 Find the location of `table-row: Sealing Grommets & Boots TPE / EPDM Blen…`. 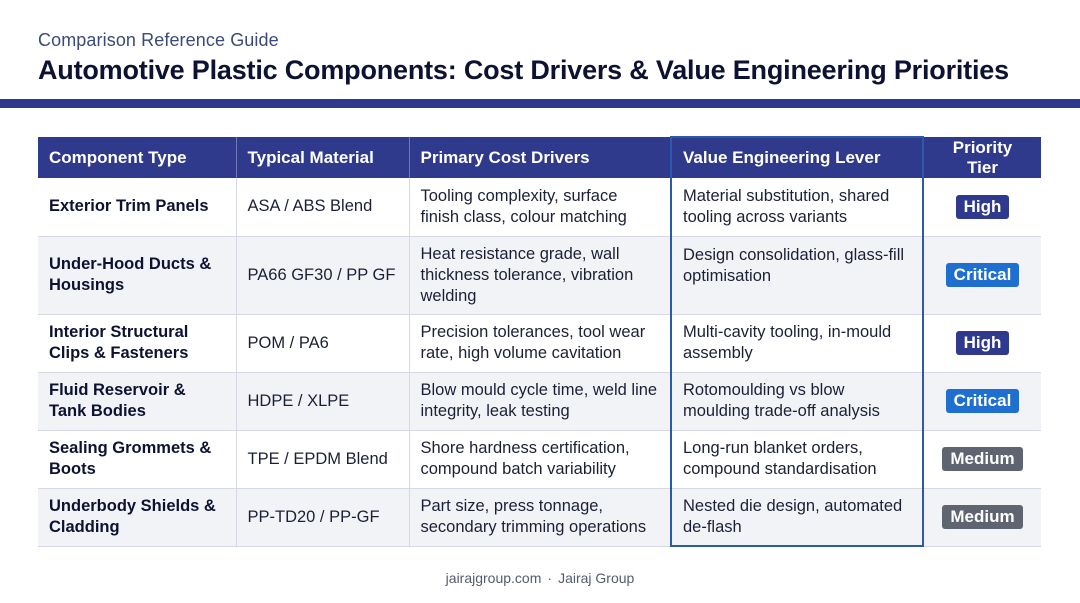

table-row: Sealing Grommets & Boots TPE / EPDM Blen… is located at coordinates (539, 459).